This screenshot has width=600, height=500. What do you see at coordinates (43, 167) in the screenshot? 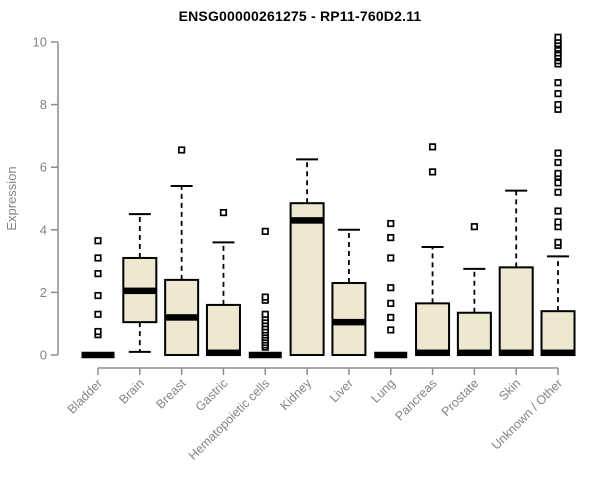
I see `y-tick-label: 6` at bounding box center [43, 167].